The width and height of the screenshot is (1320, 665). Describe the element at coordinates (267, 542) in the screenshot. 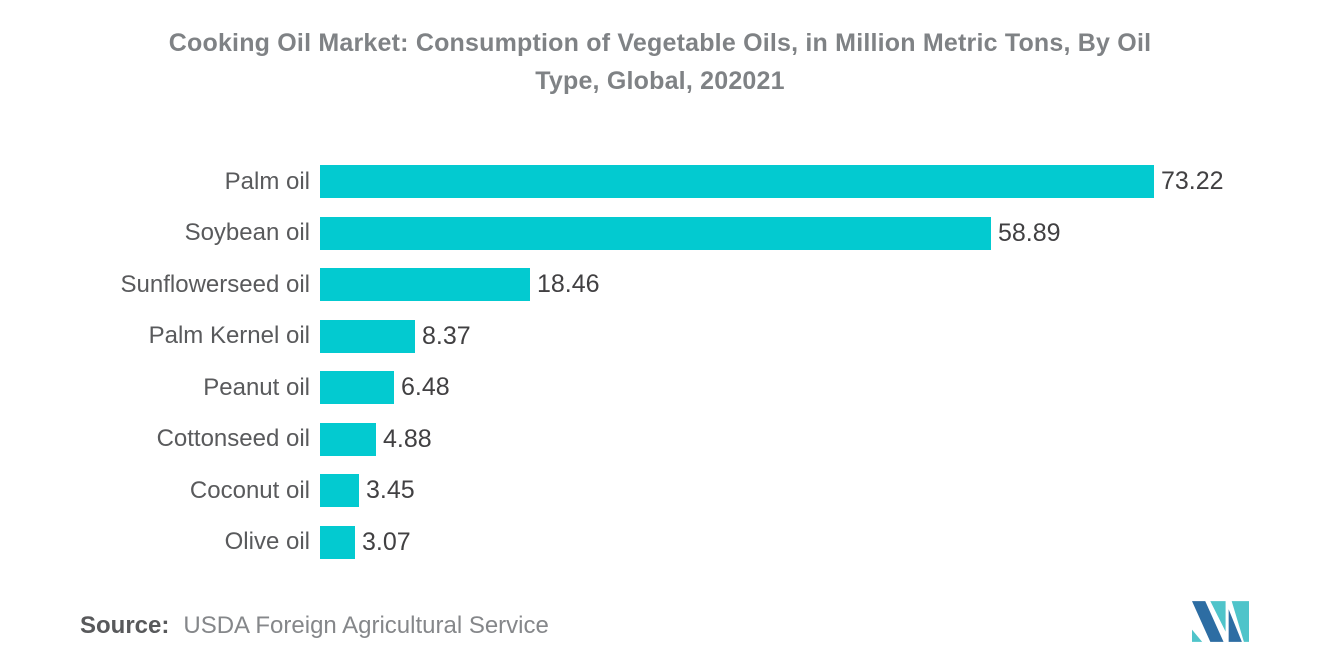

I see `category-label: Olive oil` at that location.